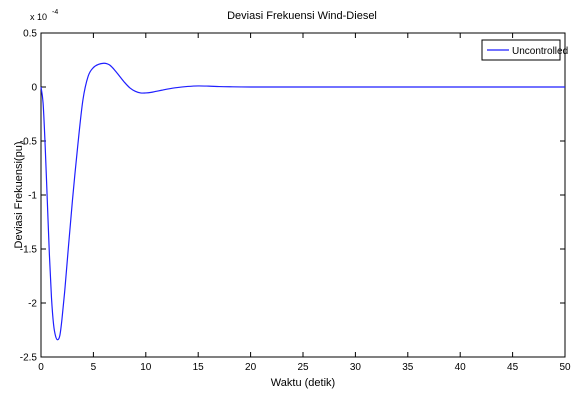 The image size is (578, 394). Describe the element at coordinates (94, 367) in the screenshot. I see `x-tick-label: 5` at that location.